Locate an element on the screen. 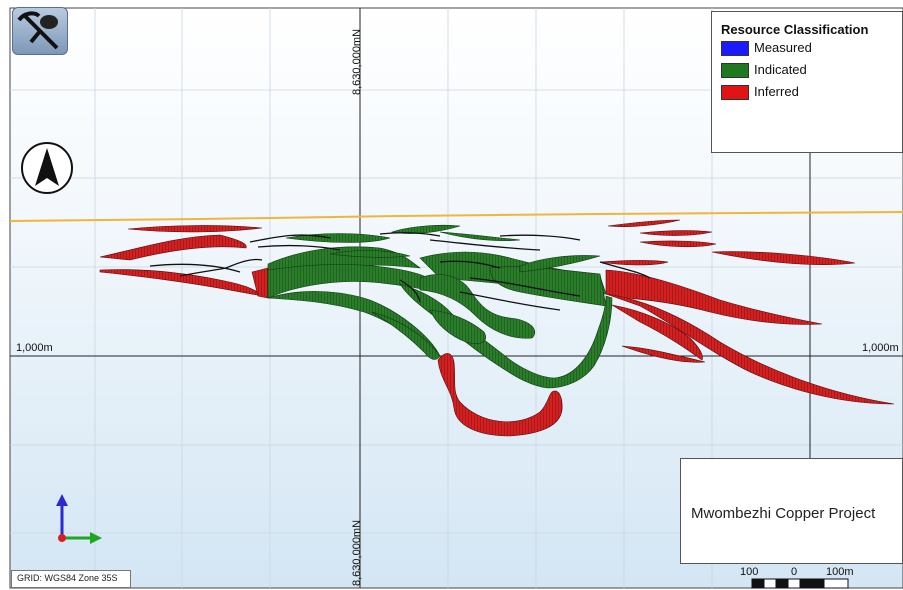 The image size is (903, 590). legend-label: Indicated is located at coordinates (780, 69).